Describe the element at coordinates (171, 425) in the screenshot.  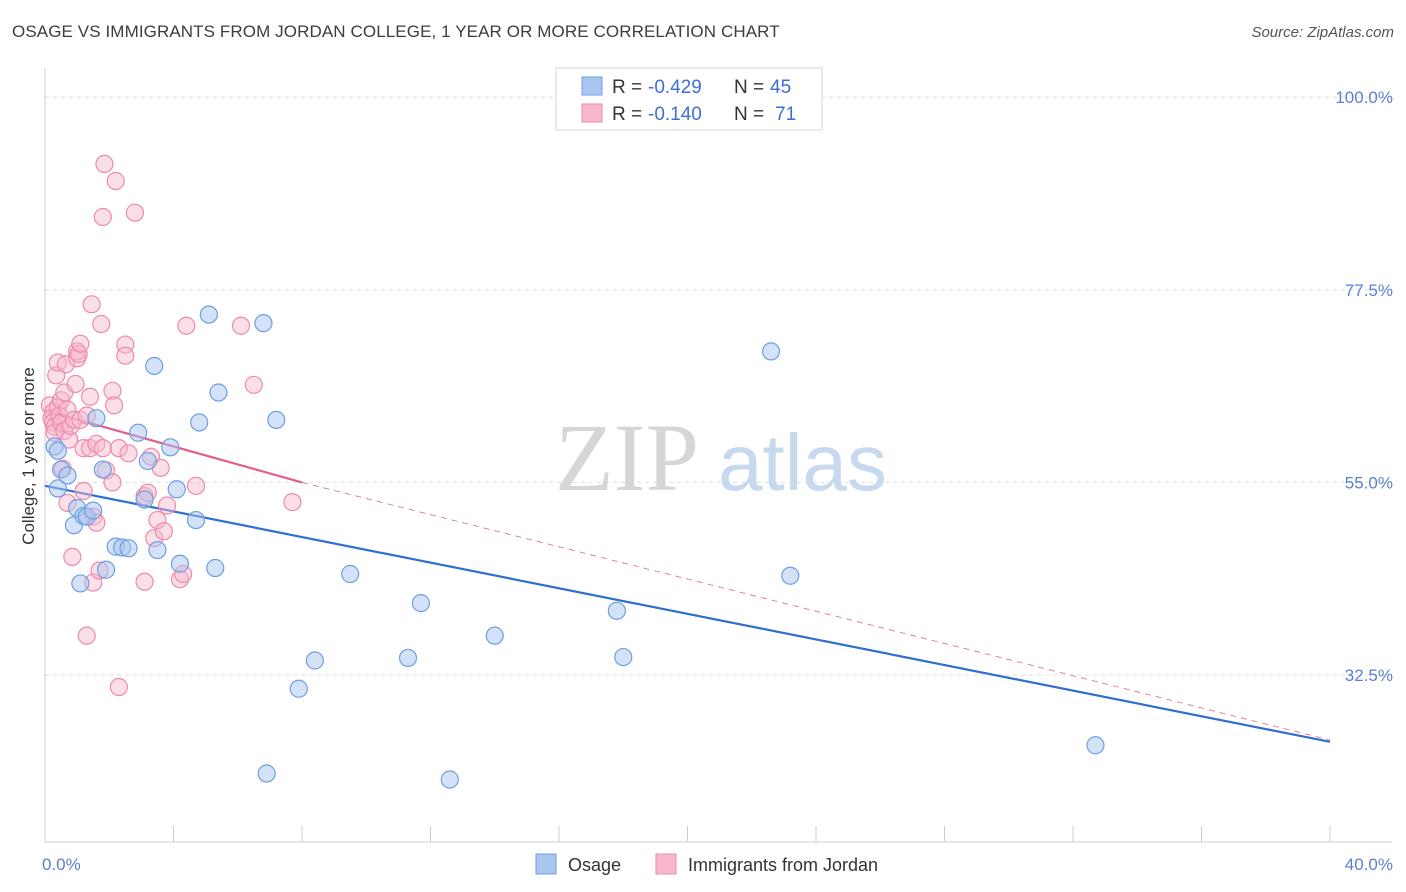
I see `series-immigrants-from-jordan` at that location.